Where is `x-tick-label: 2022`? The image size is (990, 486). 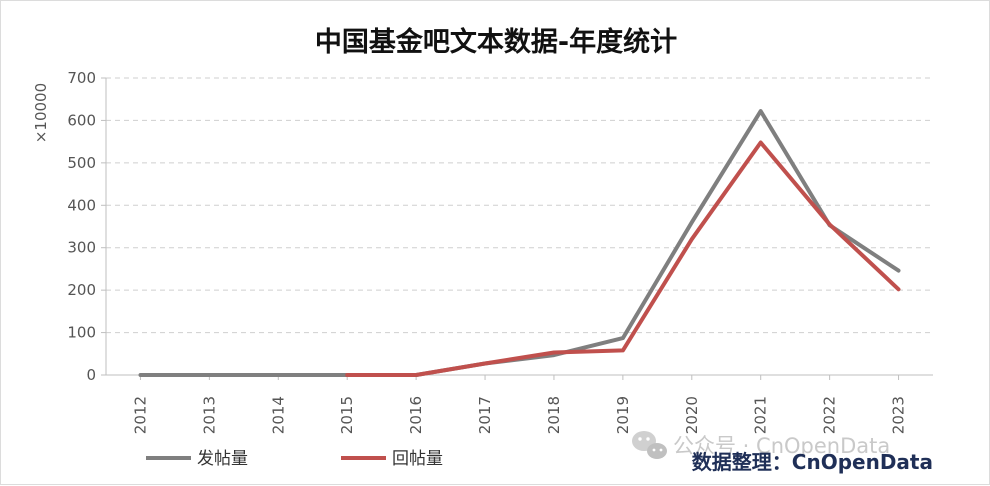 x-tick-label: 2022 is located at coordinates (830, 415).